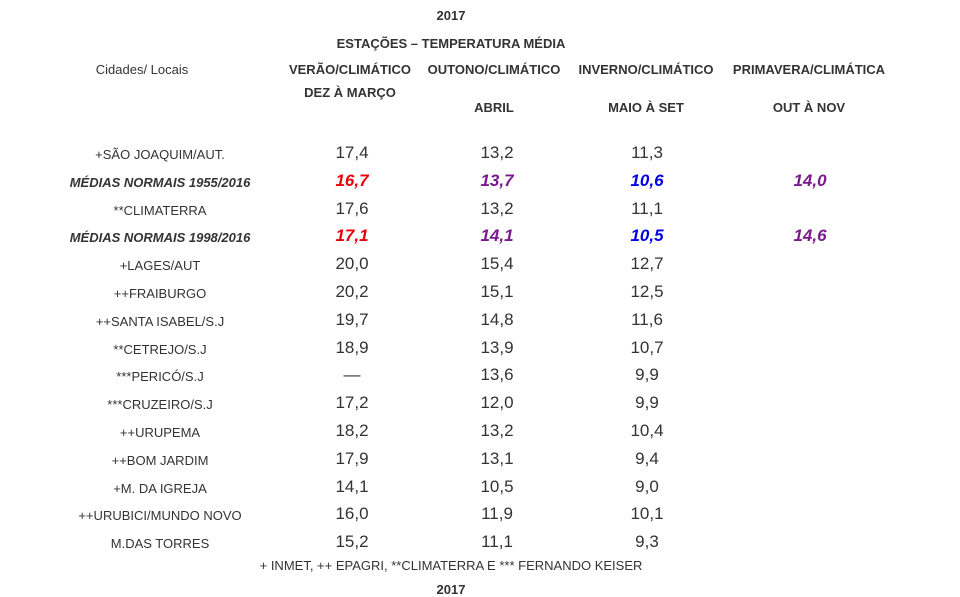 The width and height of the screenshot is (960, 597). Describe the element at coordinates (352, 263) in the screenshot. I see `cell-summer: 20,0` at that location.